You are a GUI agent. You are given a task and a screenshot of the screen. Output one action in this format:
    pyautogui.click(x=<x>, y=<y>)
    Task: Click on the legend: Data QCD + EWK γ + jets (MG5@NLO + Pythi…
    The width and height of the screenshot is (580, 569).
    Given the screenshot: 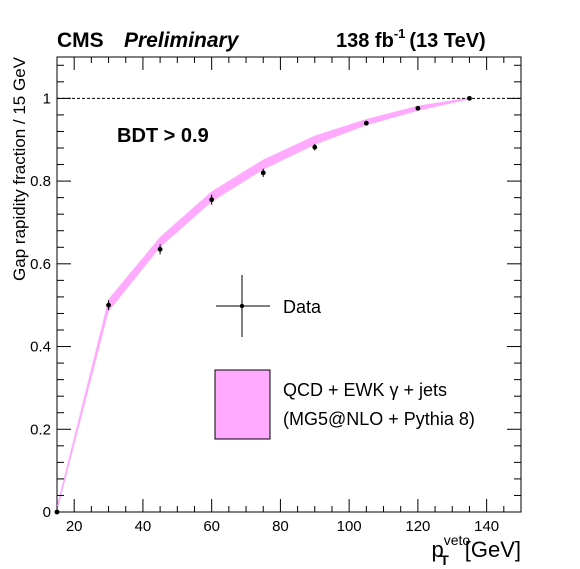 What is the action you would take?
    pyautogui.click(x=344, y=357)
    